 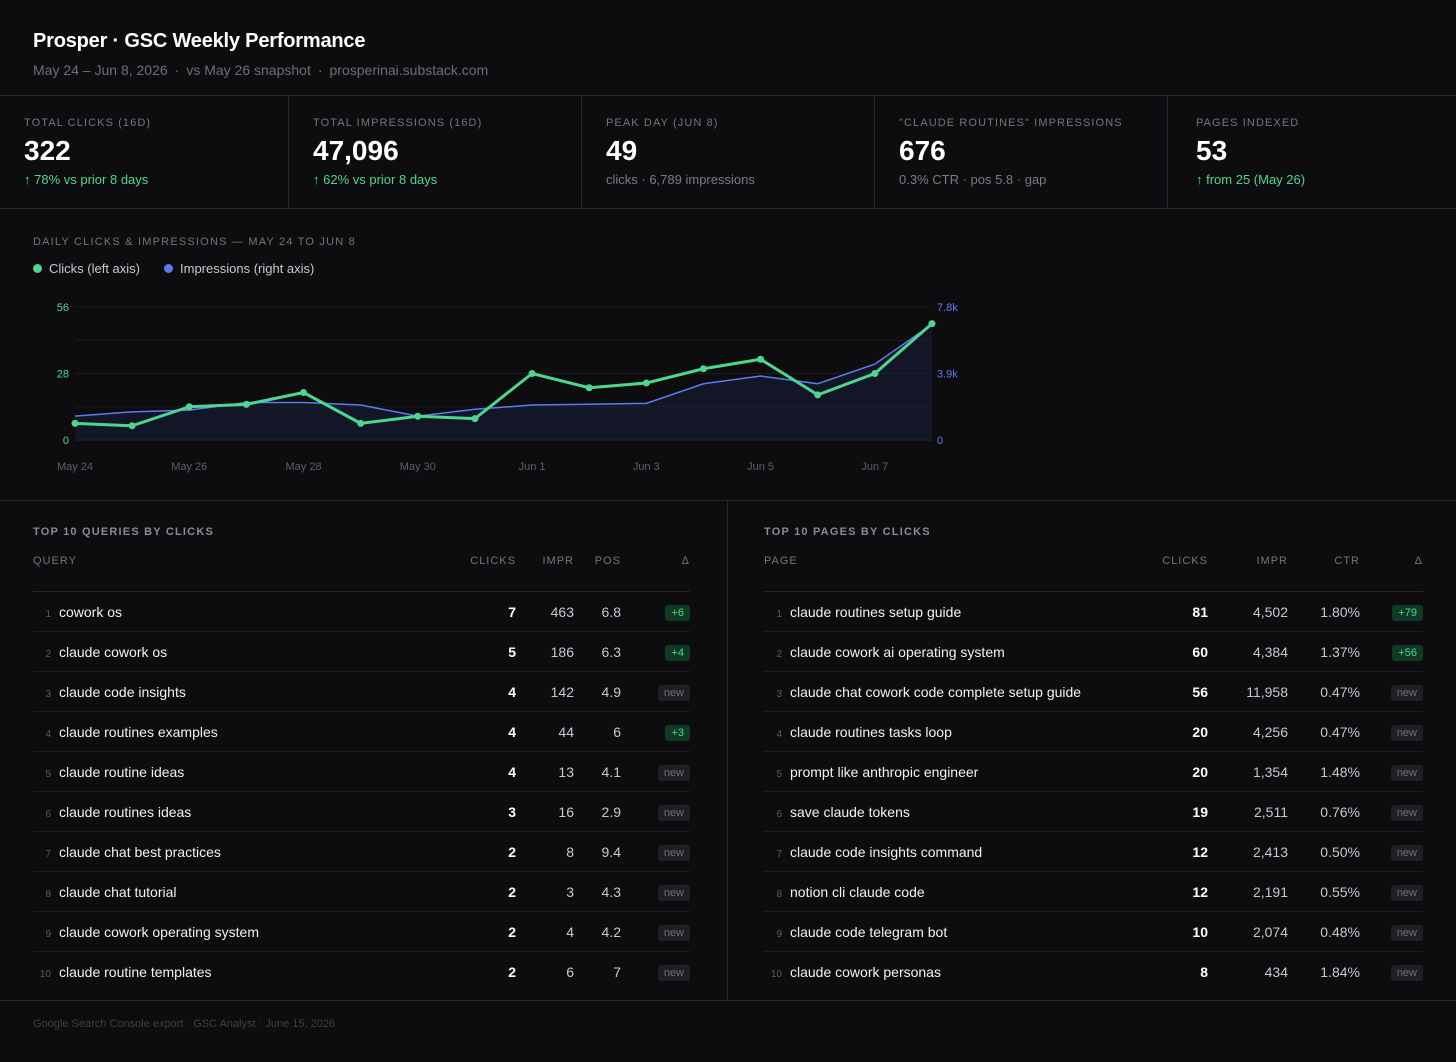 I want to click on row-delta-cell: +6, so click(x=655, y=611).